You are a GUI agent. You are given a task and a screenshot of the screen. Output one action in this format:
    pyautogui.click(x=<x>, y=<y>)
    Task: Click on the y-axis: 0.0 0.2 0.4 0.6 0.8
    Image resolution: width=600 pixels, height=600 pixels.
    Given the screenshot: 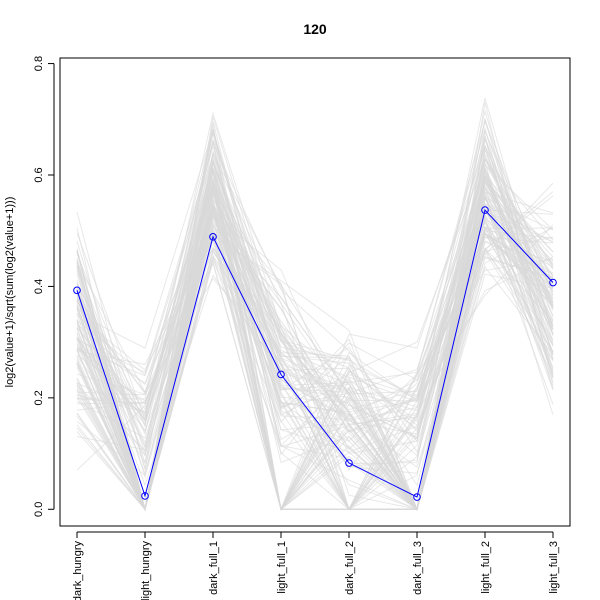 What is the action you would take?
    pyautogui.click(x=44, y=286)
    